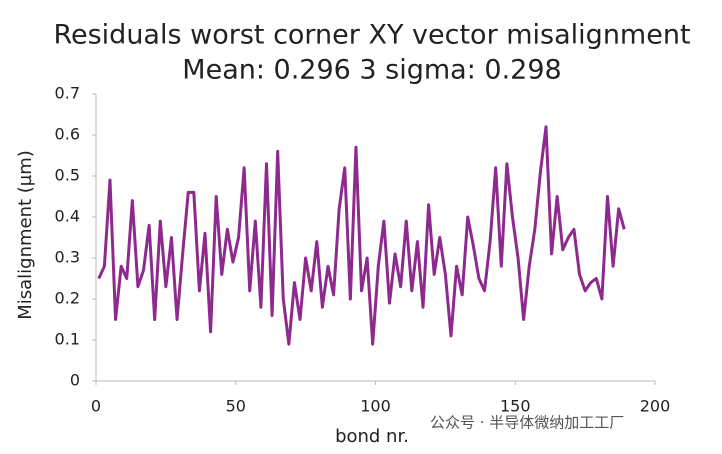 This screenshot has height=454, width=722. Describe the element at coordinates (75, 380) in the screenshot. I see `y-tick-label: 0` at that location.